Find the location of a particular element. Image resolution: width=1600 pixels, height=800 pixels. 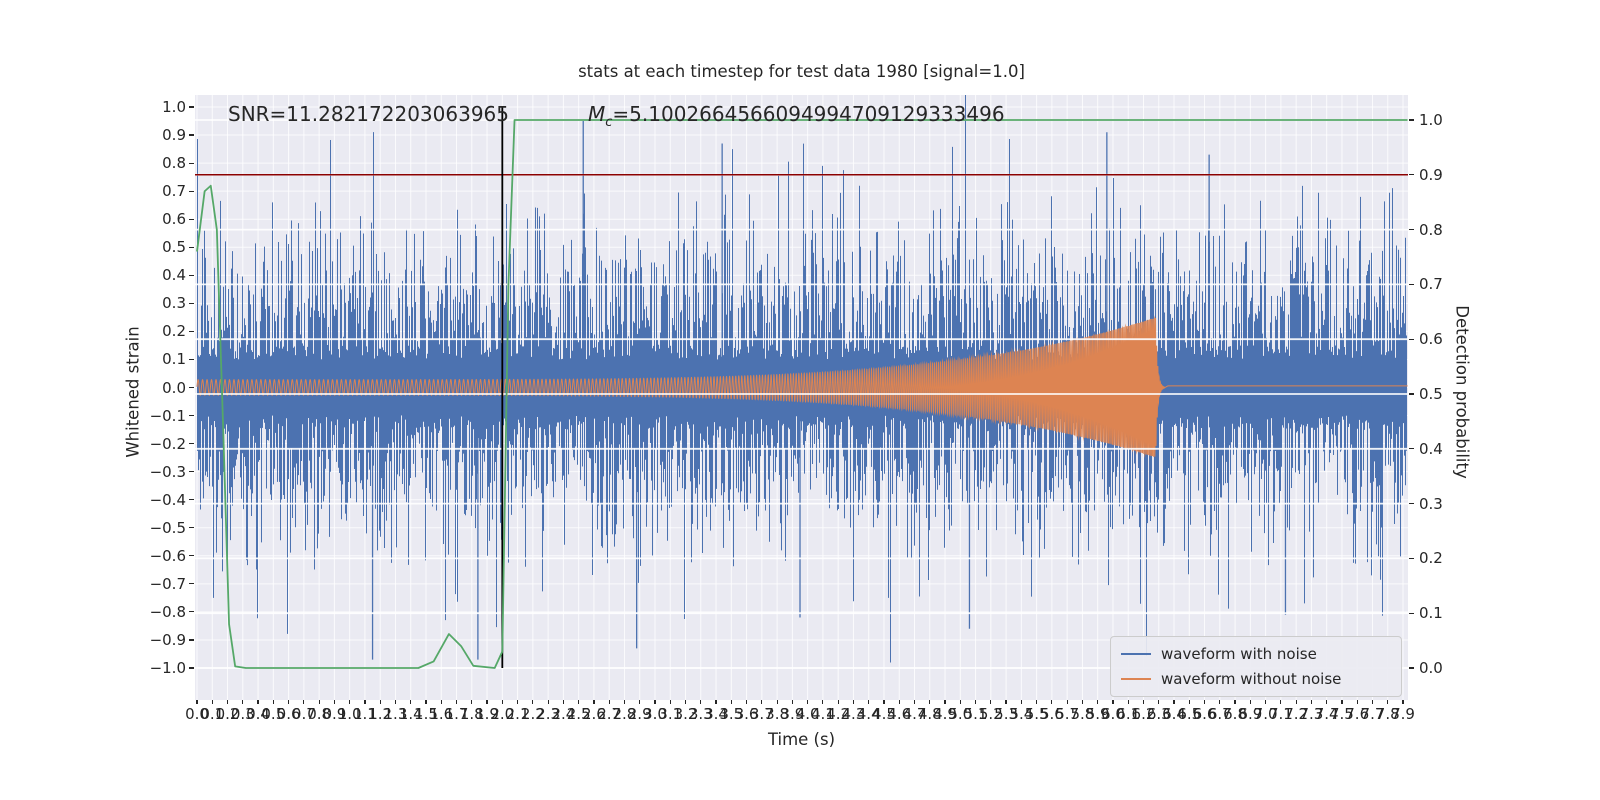

x-tick-label: 3.8 is located at coordinates (777, 714).